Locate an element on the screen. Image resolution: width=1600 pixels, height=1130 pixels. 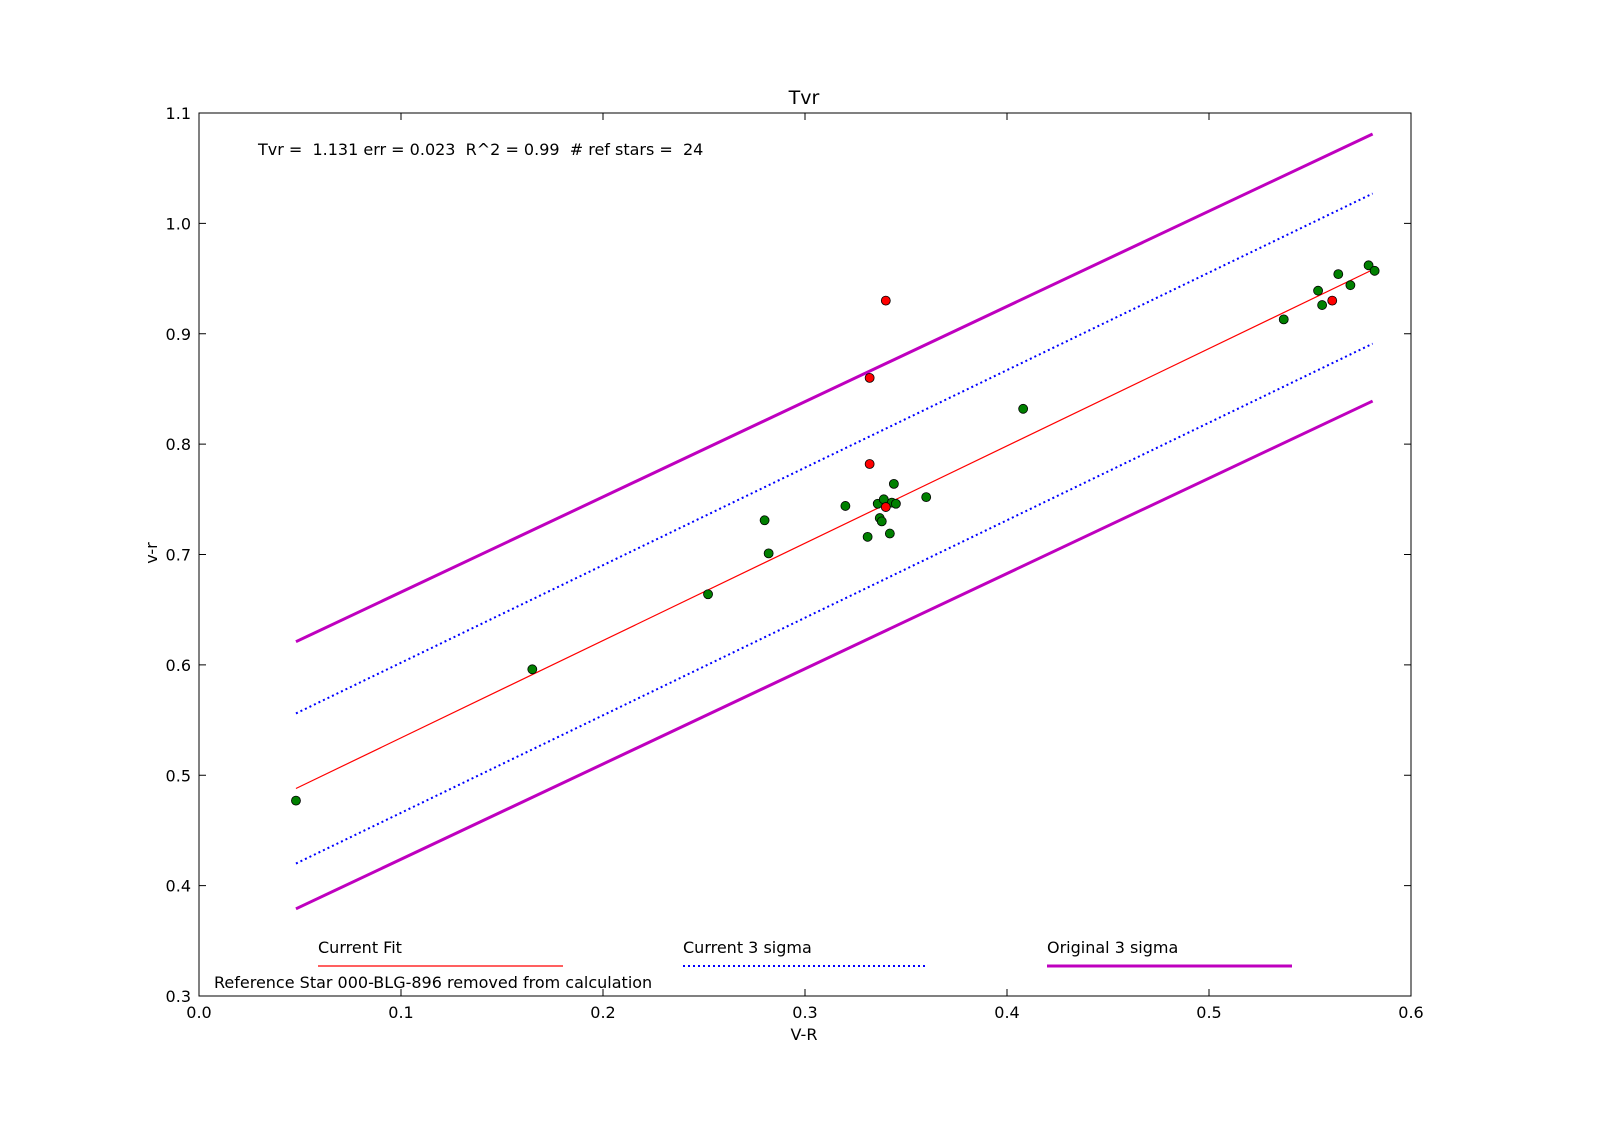
chart-title: Tvr is located at coordinates (804, 98).